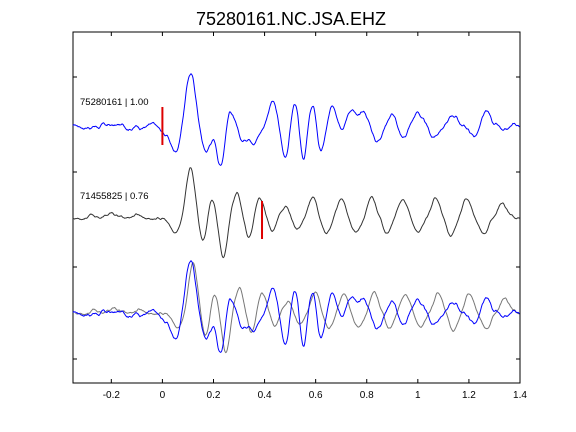  I want to click on x-tick-label: 0.4, so click(265, 395).